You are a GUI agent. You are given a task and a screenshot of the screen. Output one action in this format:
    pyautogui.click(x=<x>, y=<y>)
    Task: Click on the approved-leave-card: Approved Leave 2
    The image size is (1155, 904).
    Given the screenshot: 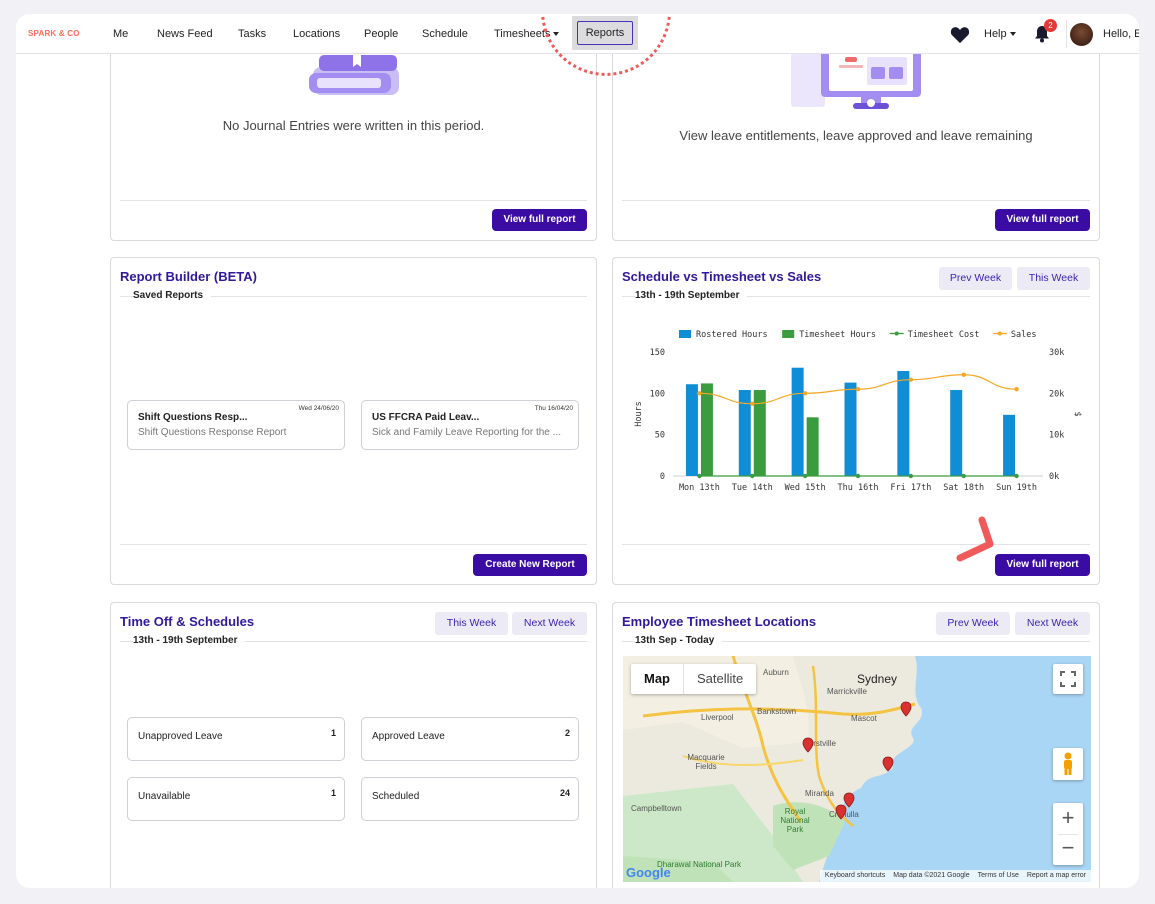 What is the action you would take?
    pyautogui.click(x=470, y=739)
    